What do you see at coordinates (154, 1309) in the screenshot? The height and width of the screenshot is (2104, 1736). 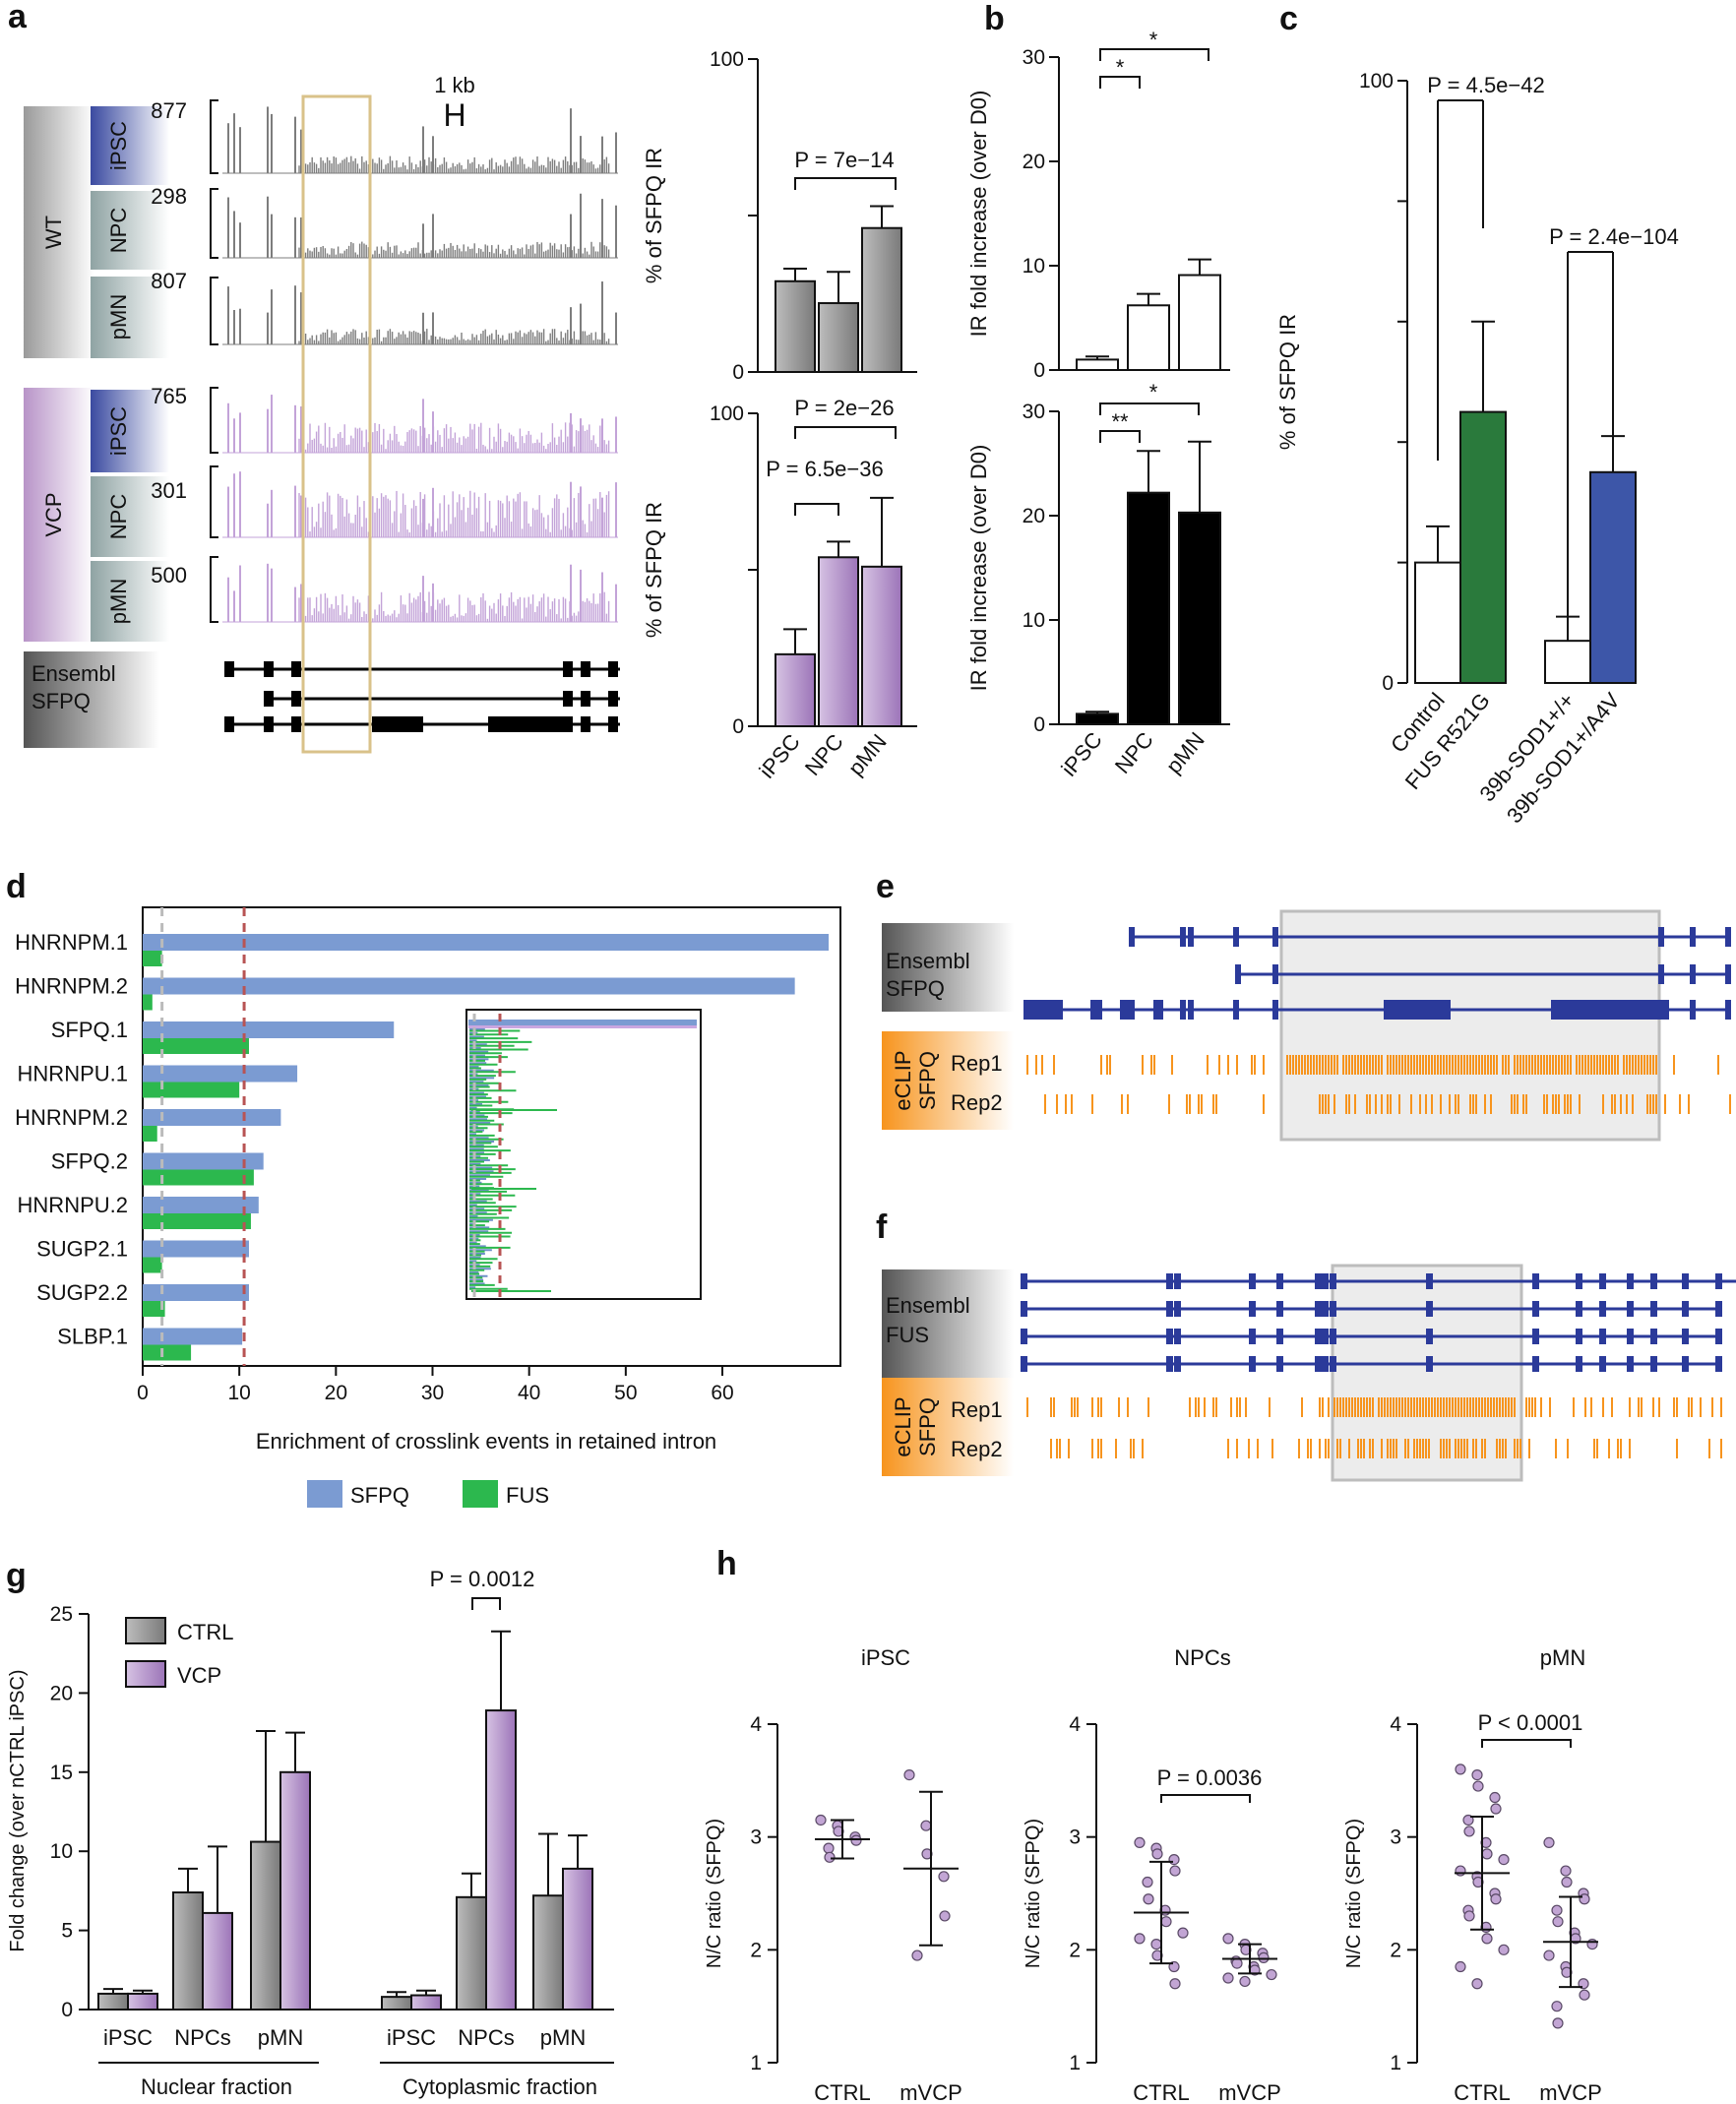 I see `bar-fus` at bounding box center [154, 1309].